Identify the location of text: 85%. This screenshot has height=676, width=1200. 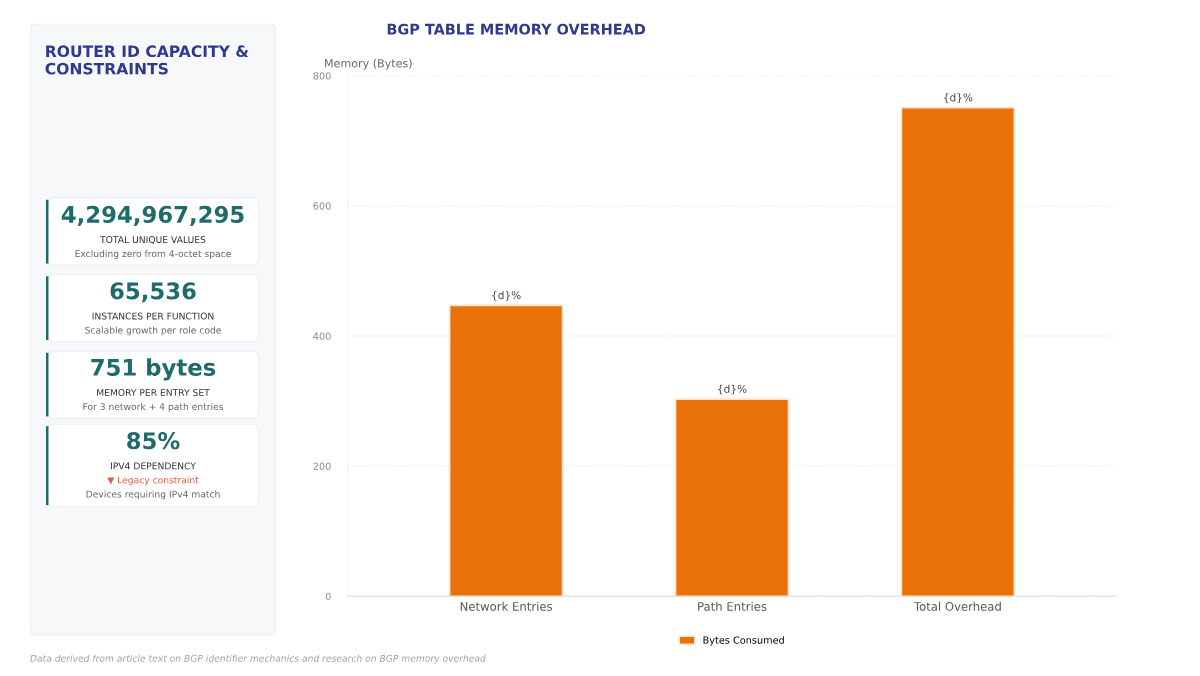
(153, 441).